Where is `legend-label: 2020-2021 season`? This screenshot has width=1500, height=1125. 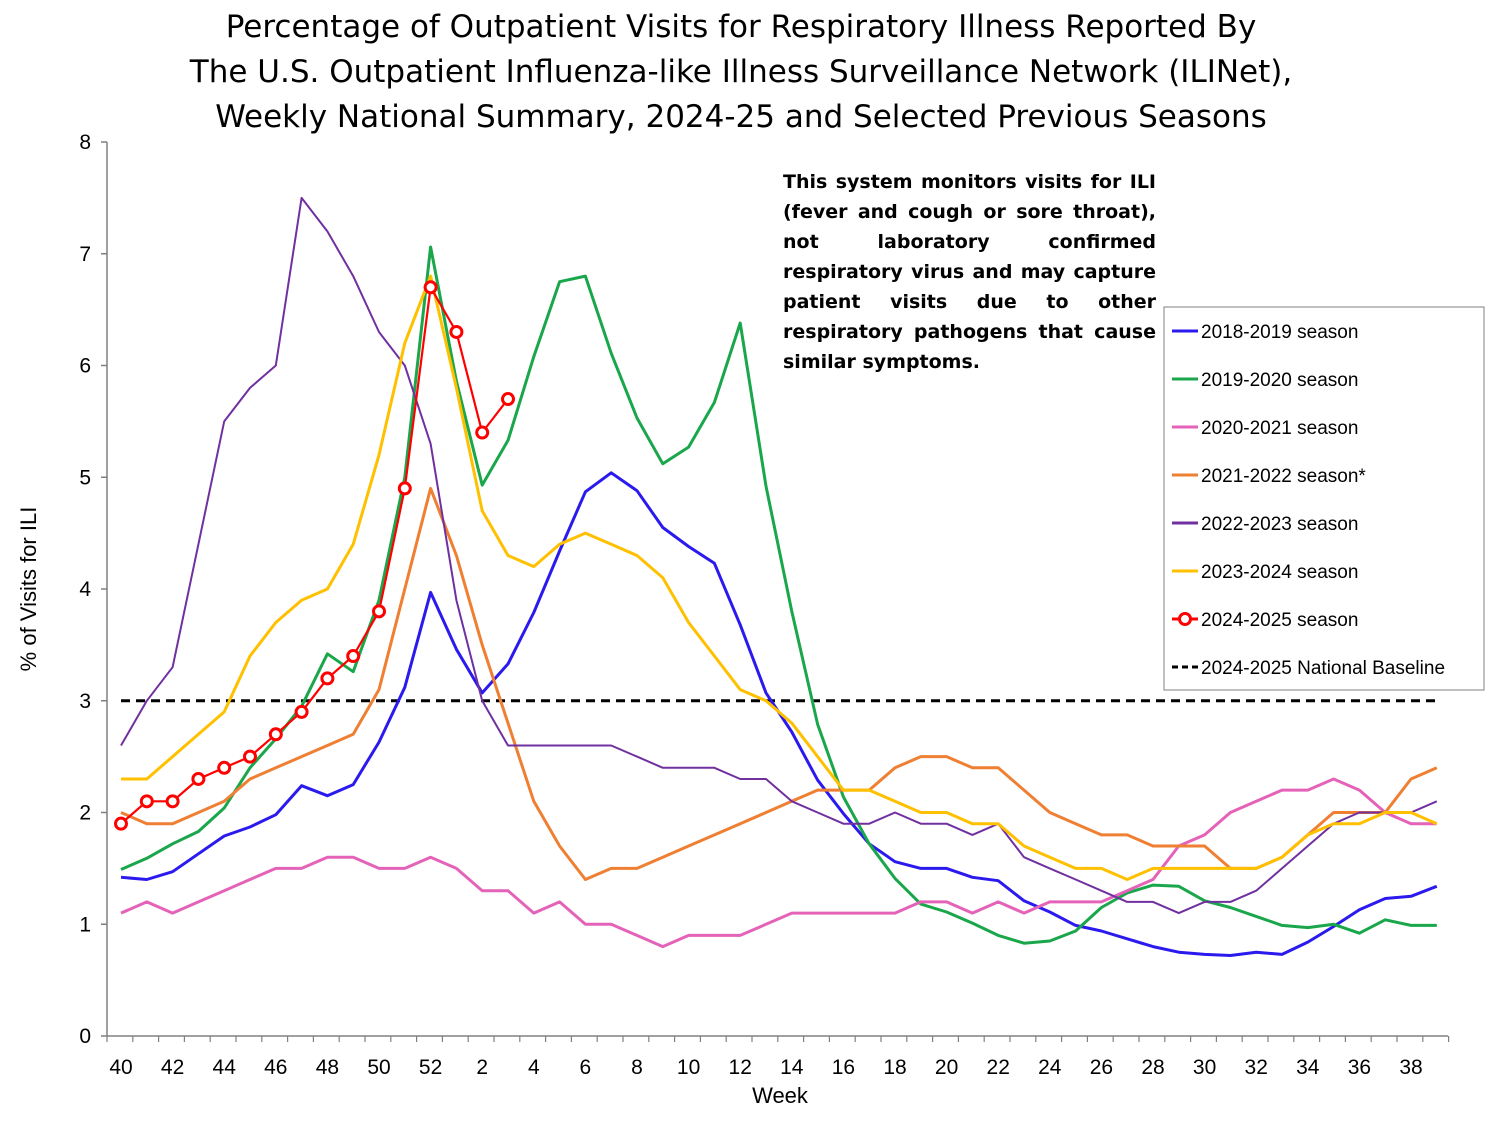
legend-label: 2020-2021 season is located at coordinates (1279, 428).